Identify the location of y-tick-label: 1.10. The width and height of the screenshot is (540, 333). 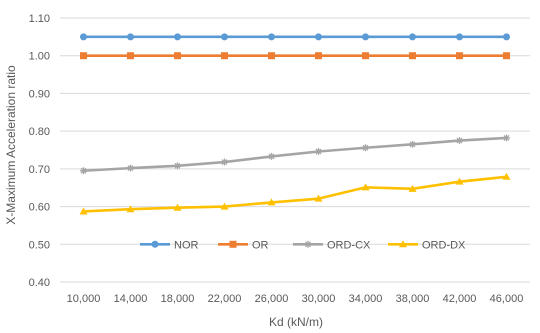
(39, 19).